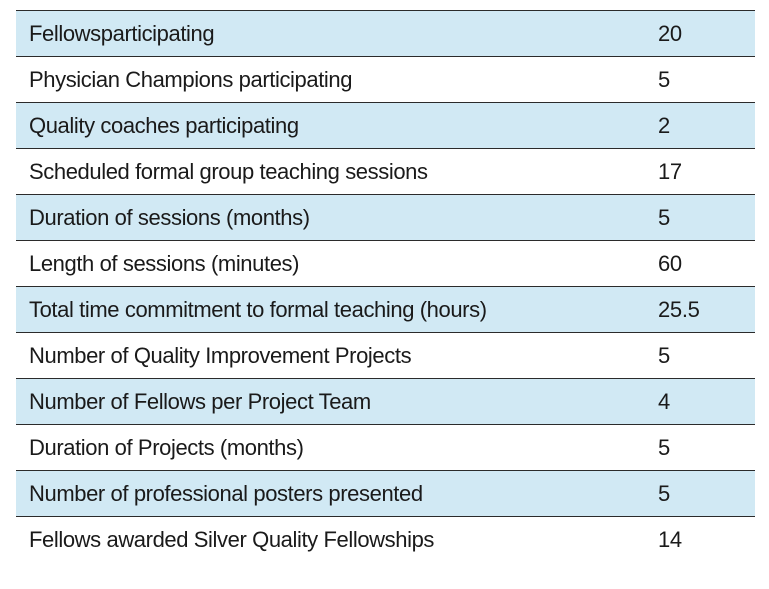  I want to click on row-label: Length of sessions (minutes), so click(164, 263).